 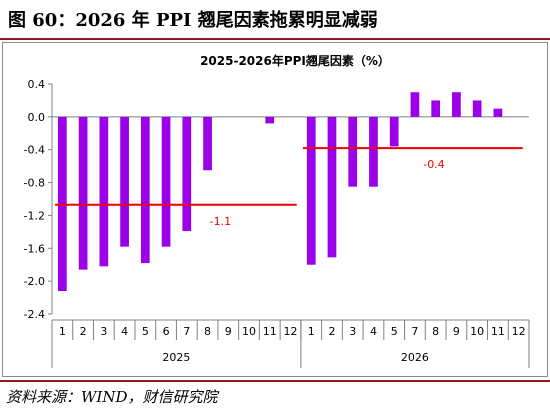 What do you see at coordinates (220, 221) in the screenshot?
I see `average-label: -1.1` at bounding box center [220, 221].